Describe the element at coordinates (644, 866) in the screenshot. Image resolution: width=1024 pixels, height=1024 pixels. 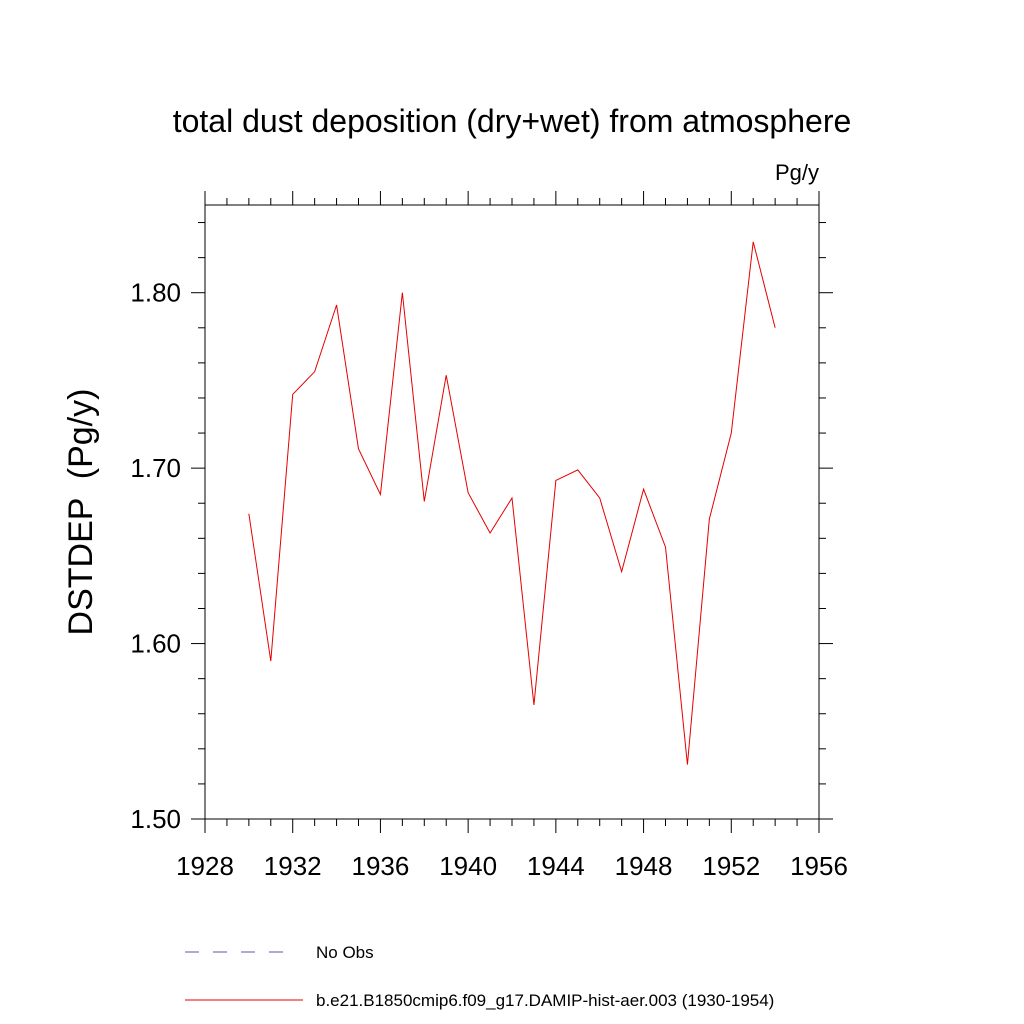
I see `x-tick-label: 1948` at that location.